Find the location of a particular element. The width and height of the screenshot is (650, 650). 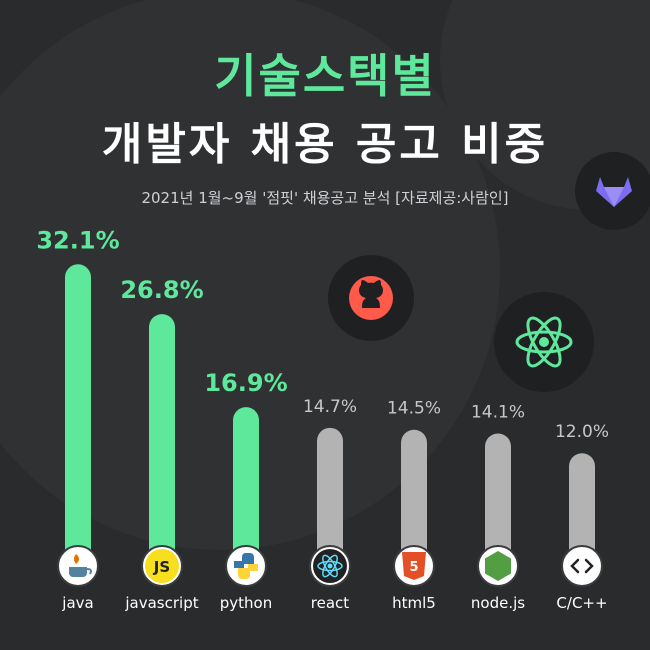

subtitle: 2021년 1월~9월 '점핏' 채용공고 분석 [자료제공:사람인] is located at coordinates (325, 198).